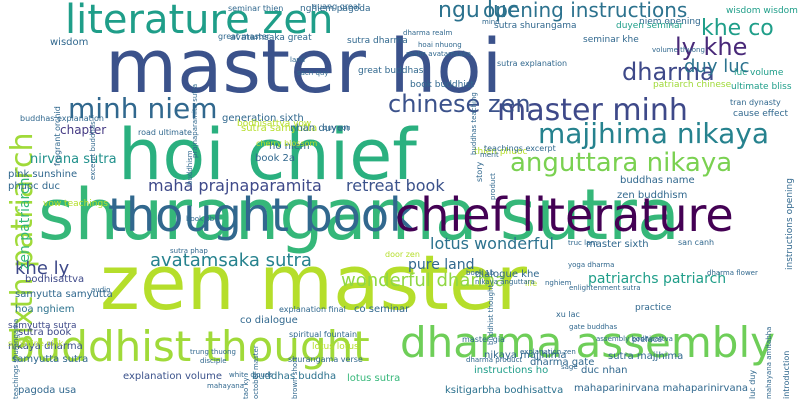  What do you see at coordinates (755, 102) in the screenshot?
I see `cloud-word: tran dynasty` at bounding box center [755, 102].